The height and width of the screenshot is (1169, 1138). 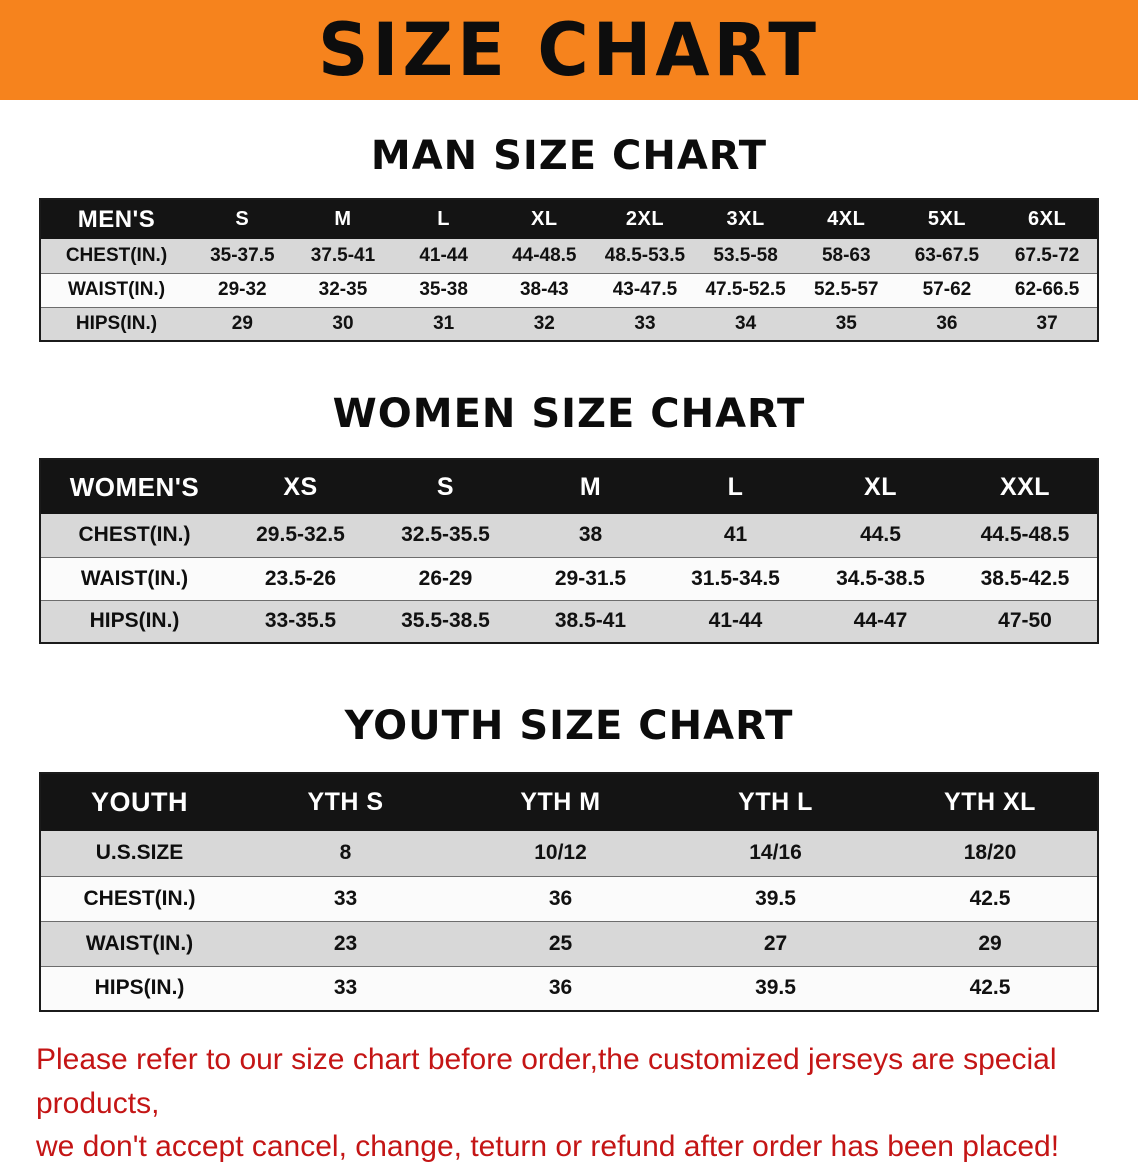 What do you see at coordinates (1047, 323) in the screenshot?
I see `measurement-value-cell: 37` at bounding box center [1047, 323].